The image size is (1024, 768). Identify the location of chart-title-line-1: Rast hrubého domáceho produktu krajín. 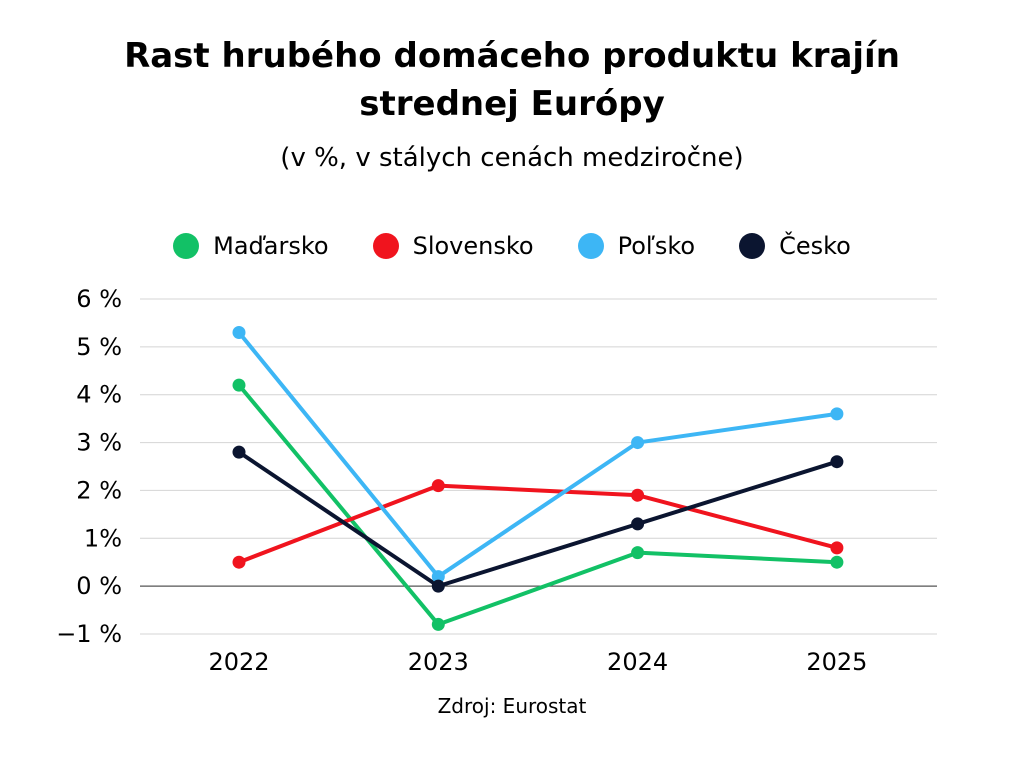
(512, 56).